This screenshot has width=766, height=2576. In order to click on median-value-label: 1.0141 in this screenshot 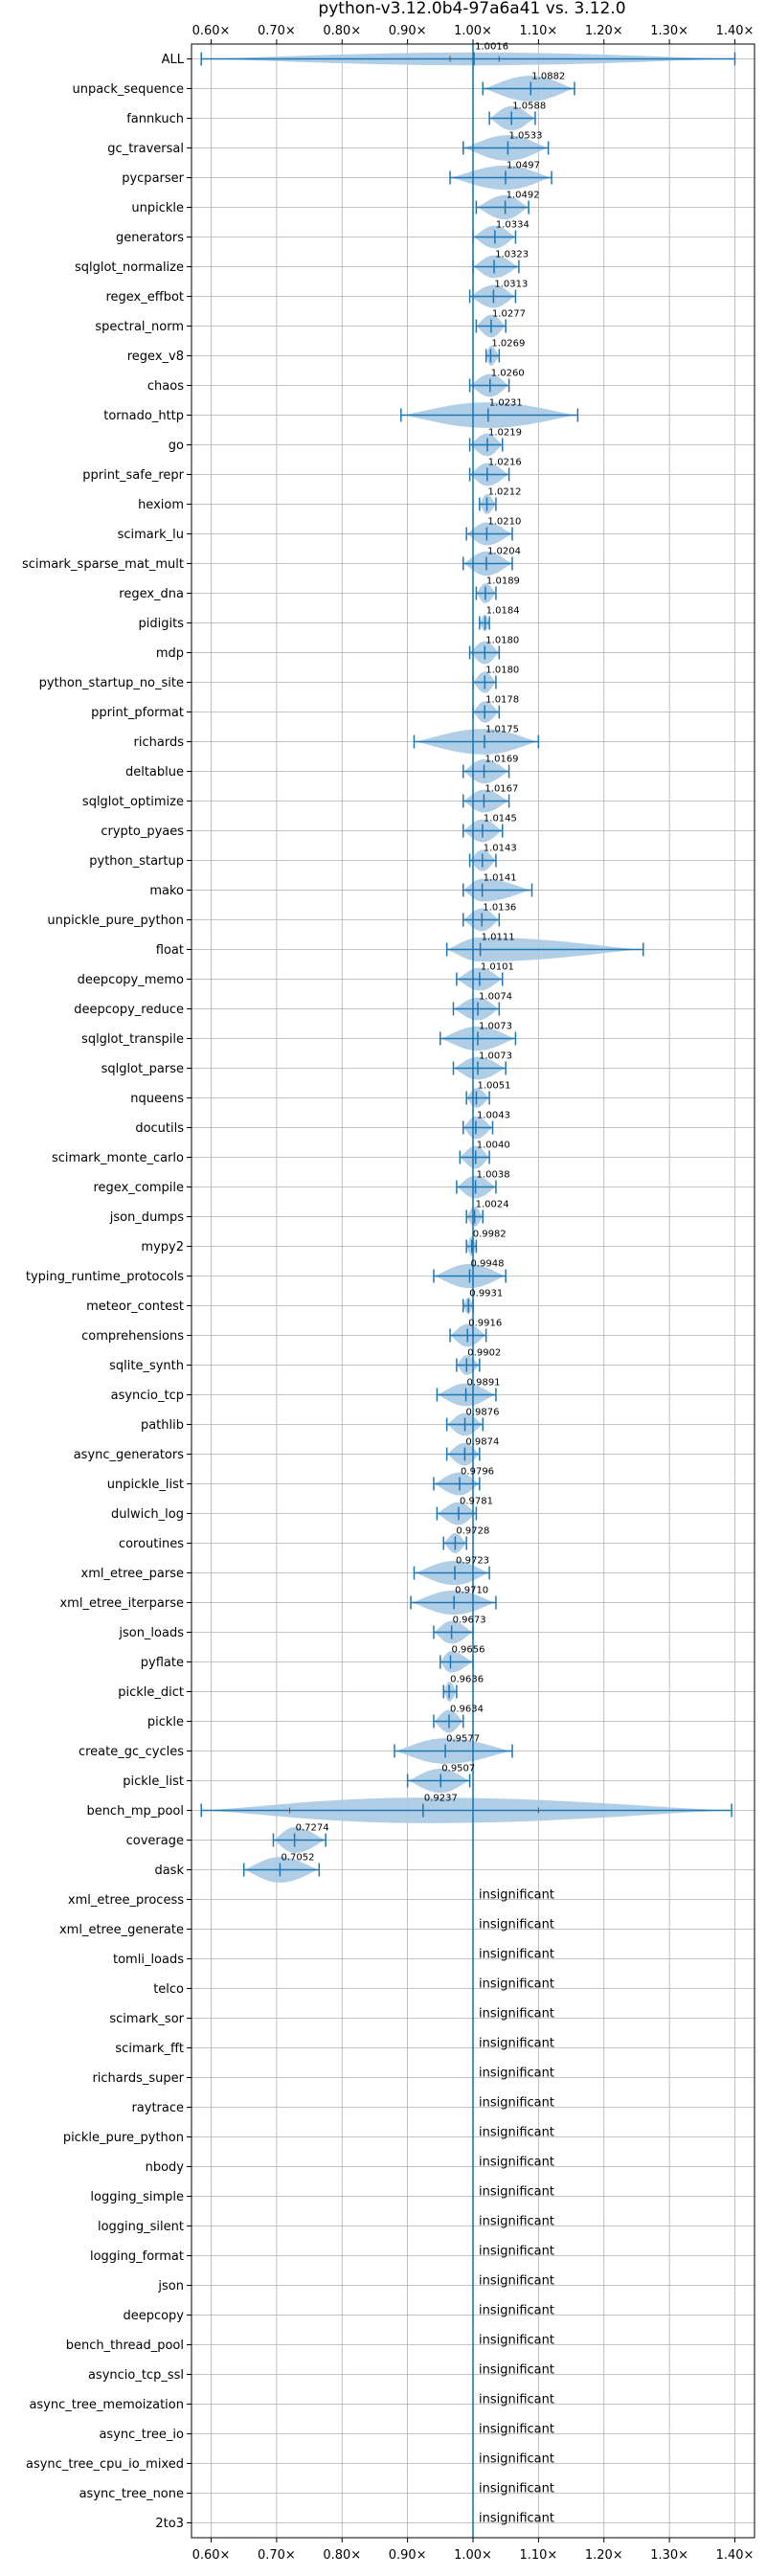, I will do `click(501, 878)`.